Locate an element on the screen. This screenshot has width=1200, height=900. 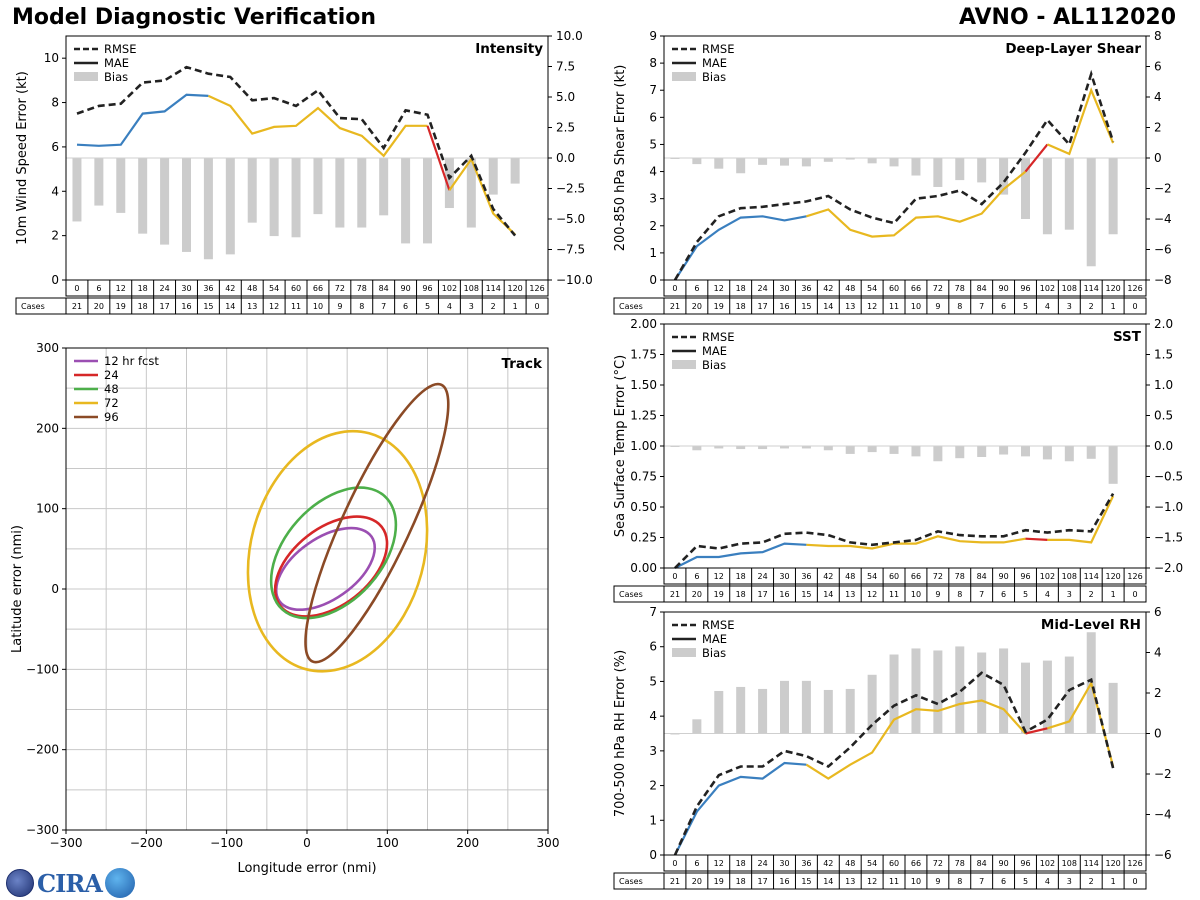
hour-label: 126 is located at coordinates (1134, 288).